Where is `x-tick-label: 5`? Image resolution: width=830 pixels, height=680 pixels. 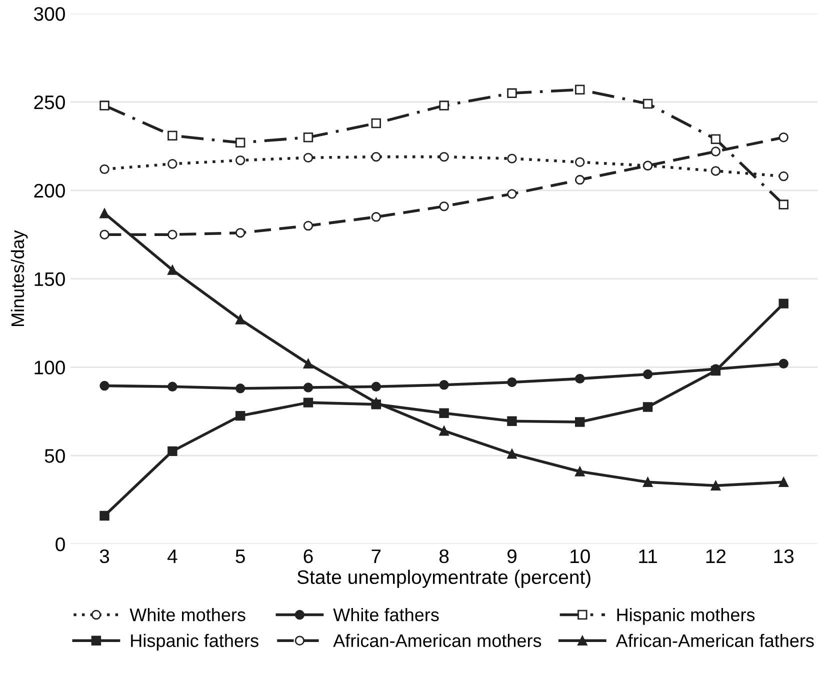 x-tick-label: 5 is located at coordinates (240, 557).